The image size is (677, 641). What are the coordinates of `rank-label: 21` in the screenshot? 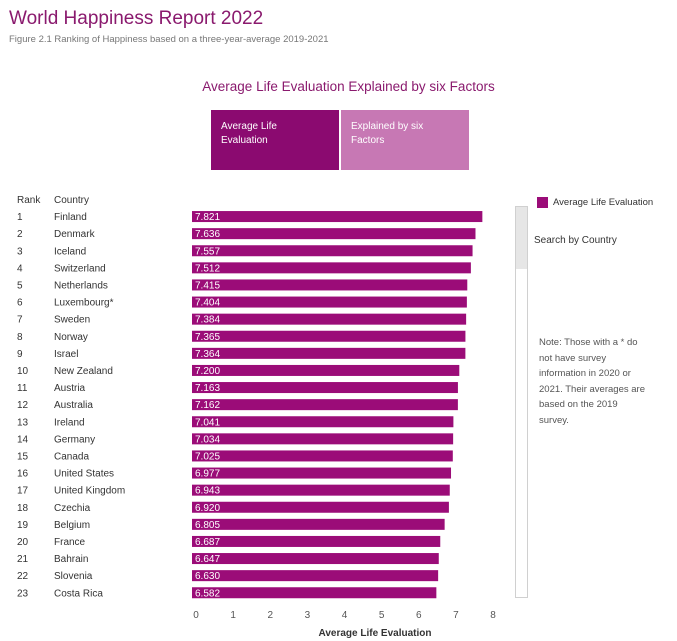 It's located at (23, 559).